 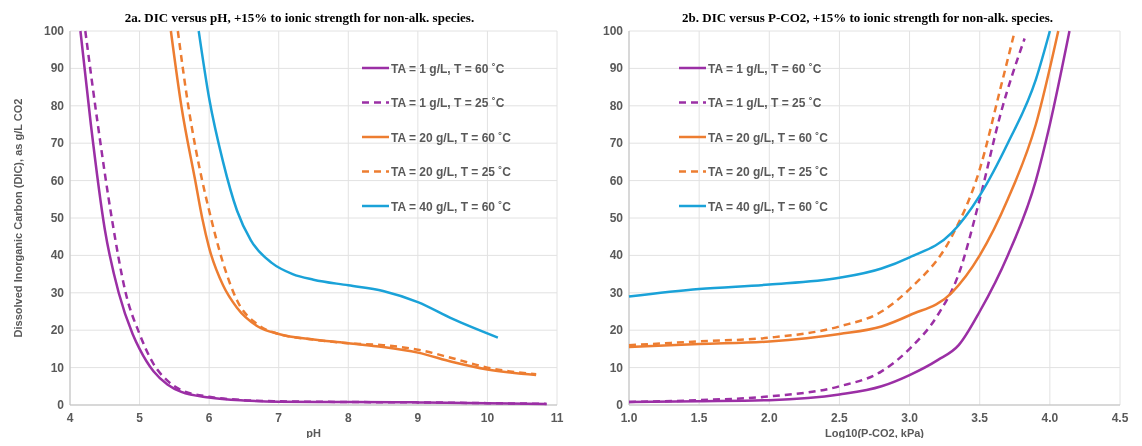 I want to click on x-tick-label: 1.0, so click(x=629, y=418).